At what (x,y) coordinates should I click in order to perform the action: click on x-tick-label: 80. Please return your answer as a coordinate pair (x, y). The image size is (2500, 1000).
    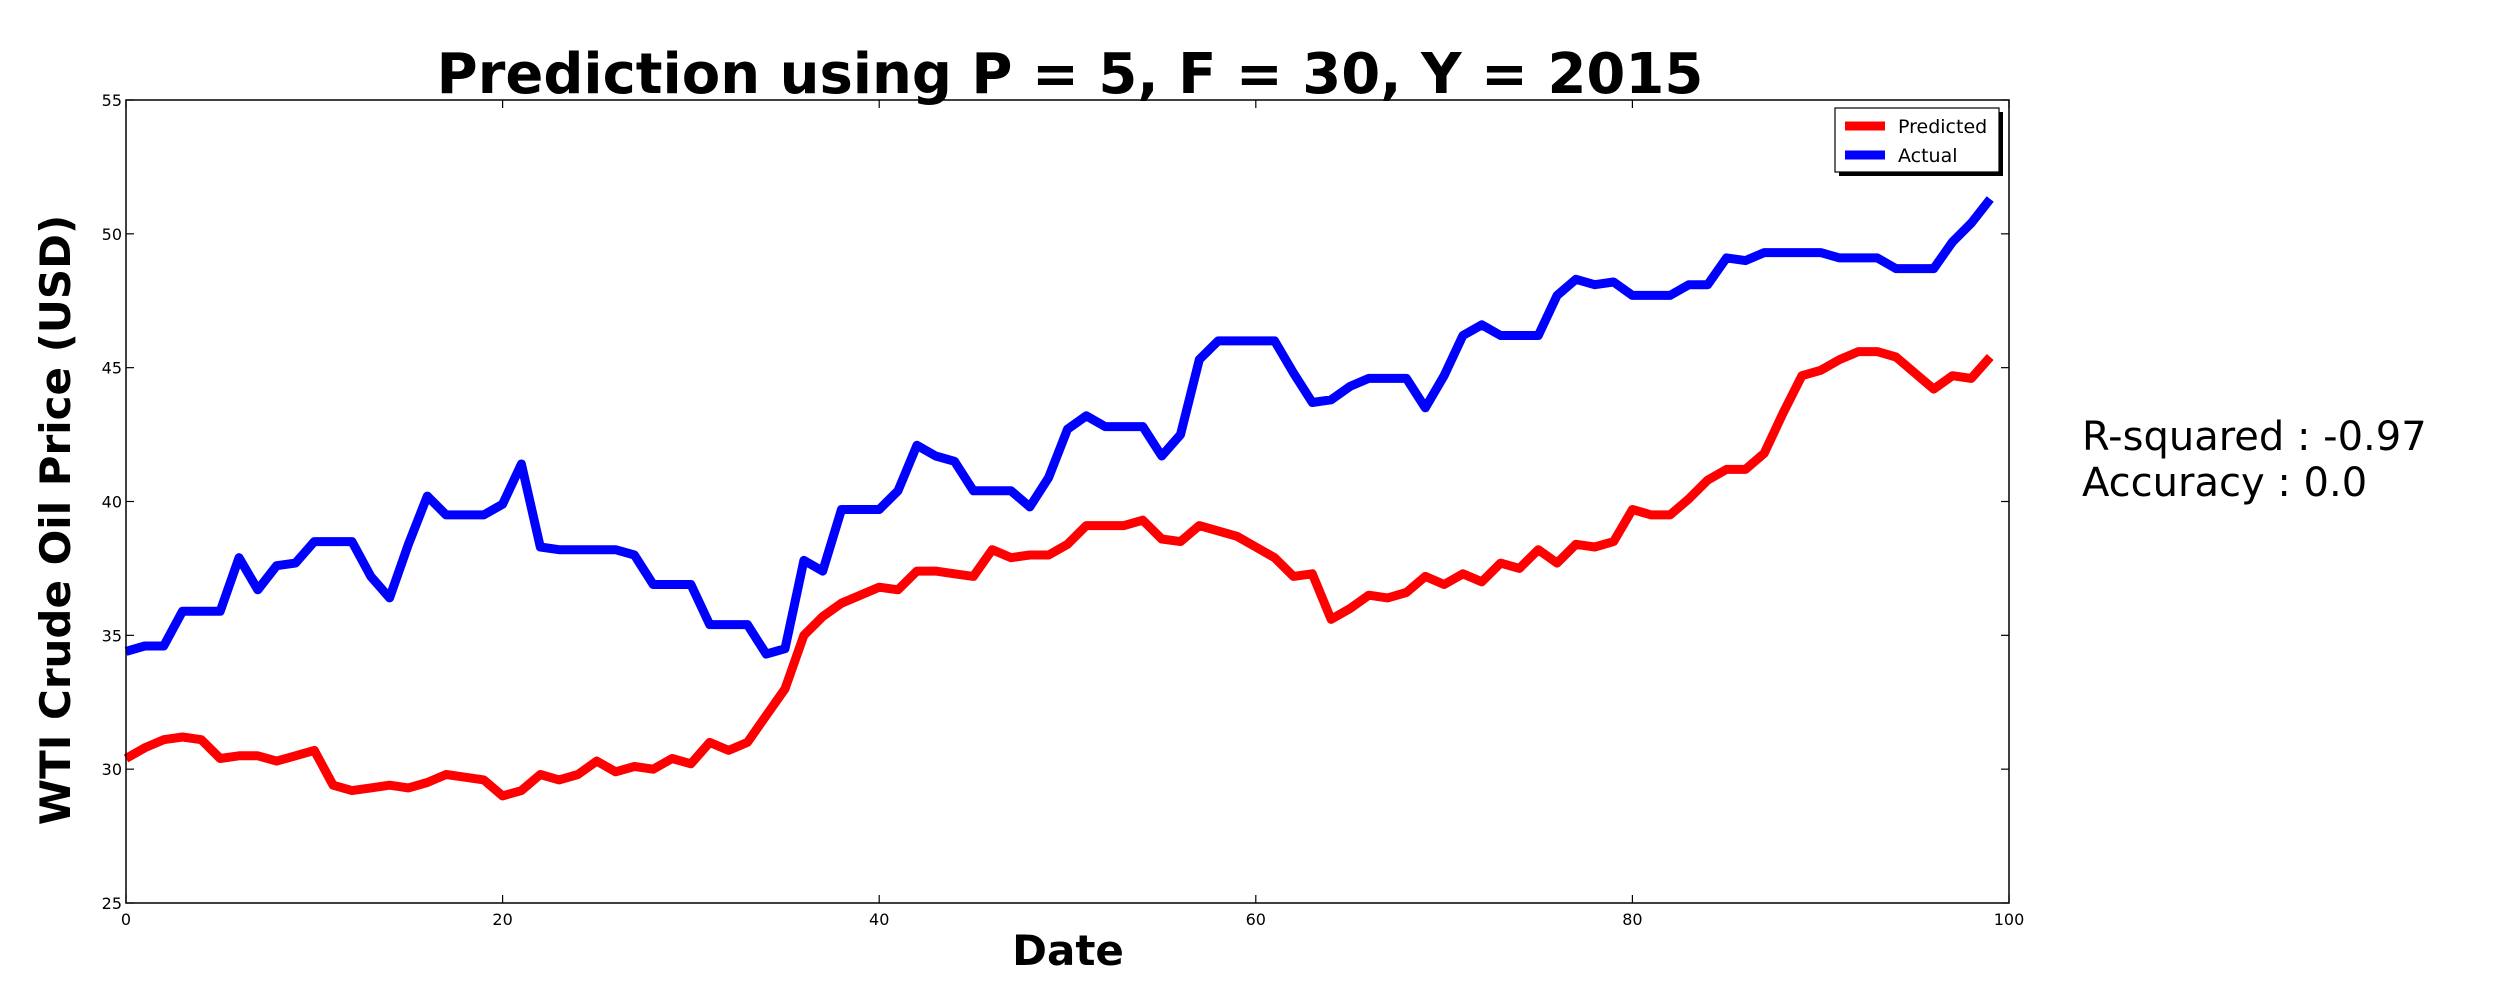
    Looking at the image, I should click on (1632, 919).